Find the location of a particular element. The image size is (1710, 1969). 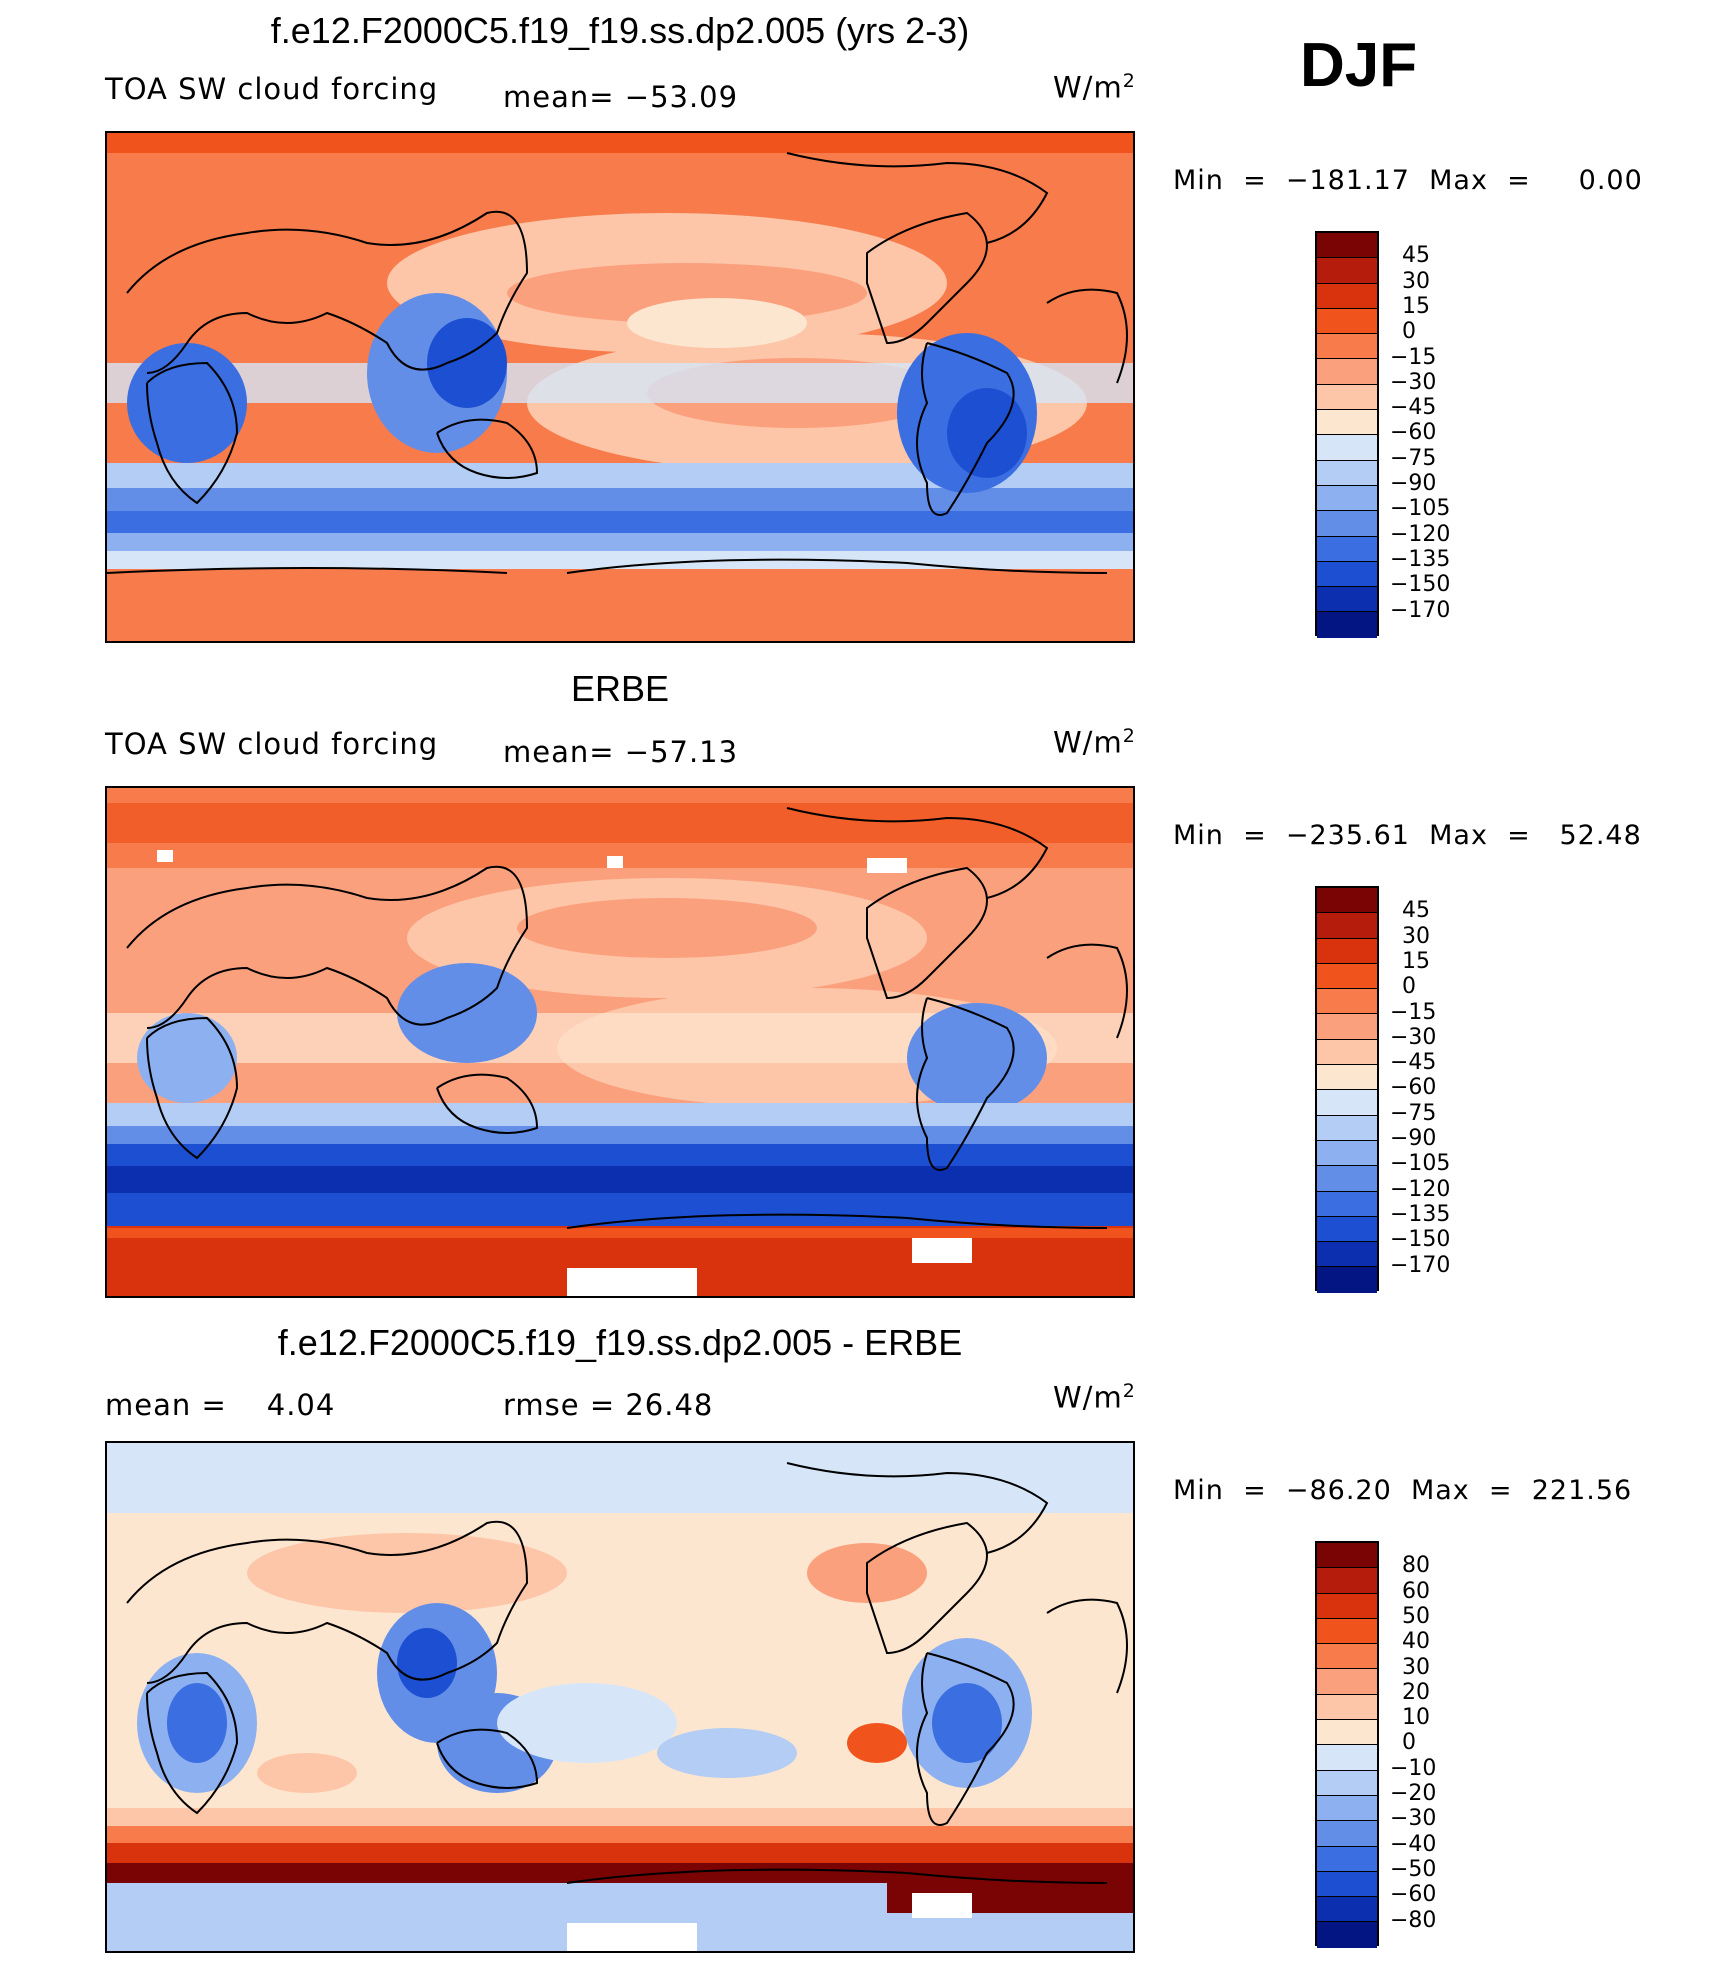

panel3-colorbar is located at coordinates (1347, 1744).